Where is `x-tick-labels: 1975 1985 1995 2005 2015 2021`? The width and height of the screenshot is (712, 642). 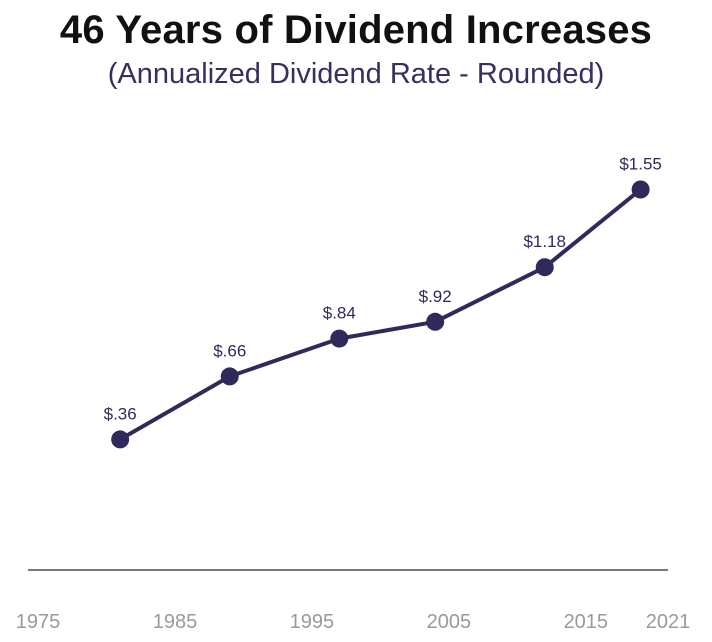
x-tick-labels: 1975 1985 1995 2005 2015 2021 is located at coordinates (353, 622).